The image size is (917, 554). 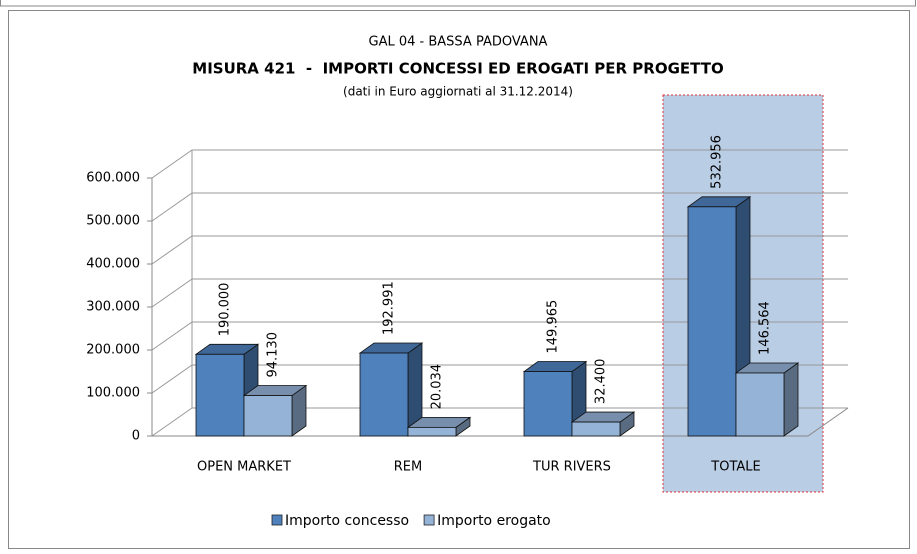 What do you see at coordinates (437, 387) in the screenshot?
I see `value-label: 20.034` at bounding box center [437, 387].